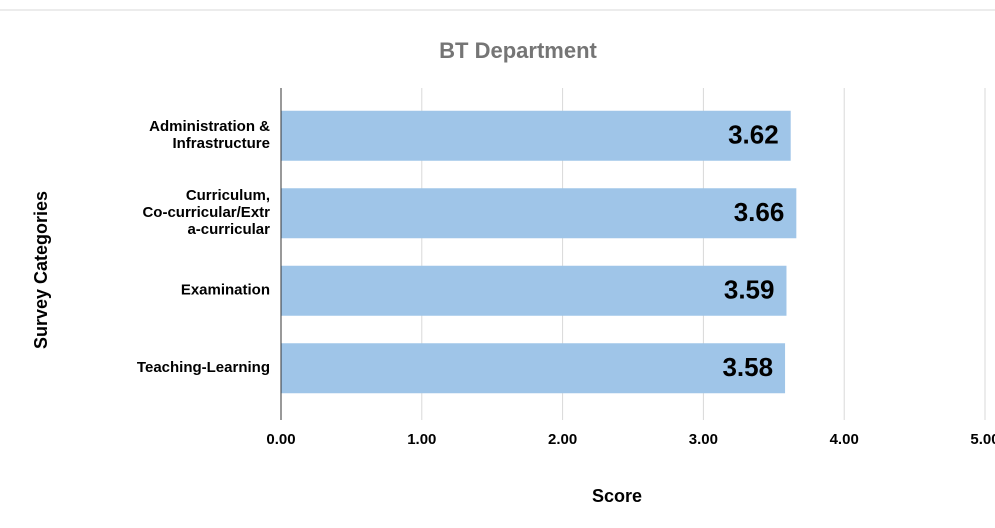 This screenshot has width=995, height=528. What do you see at coordinates (617, 496) in the screenshot?
I see `x-axis-label: Score` at bounding box center [617, 496].